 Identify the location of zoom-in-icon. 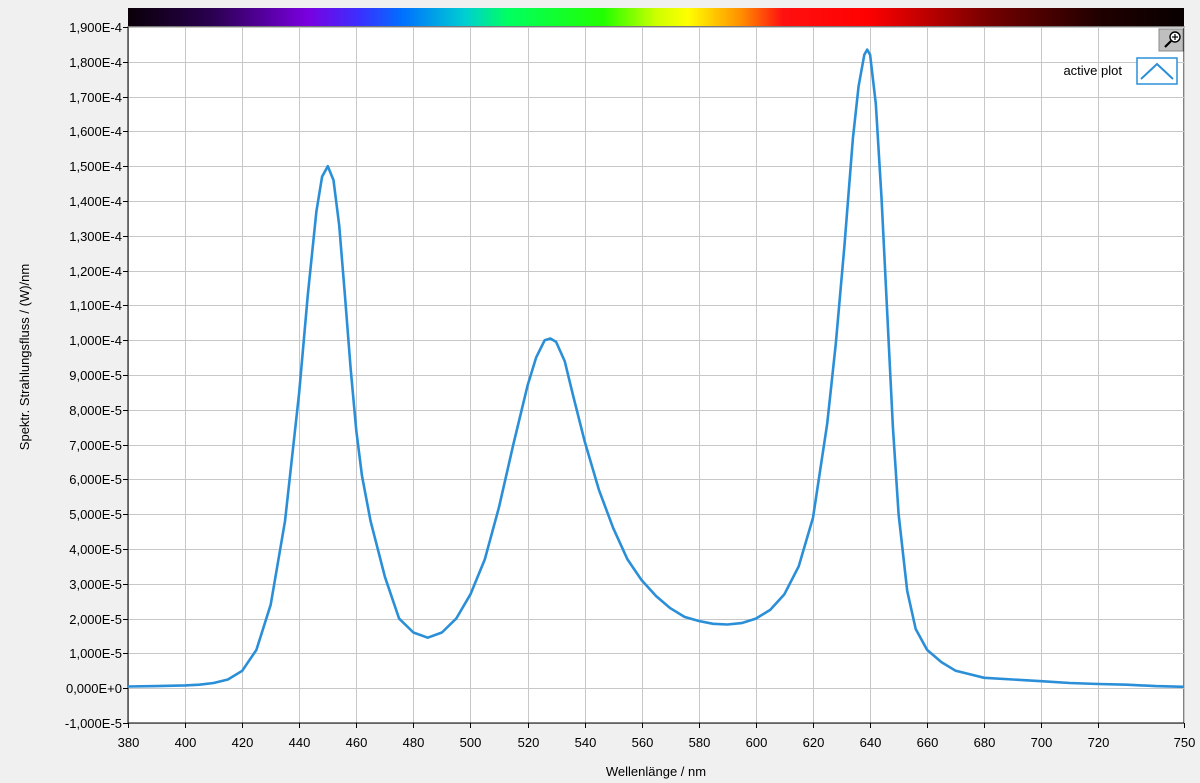
(1172, 39).